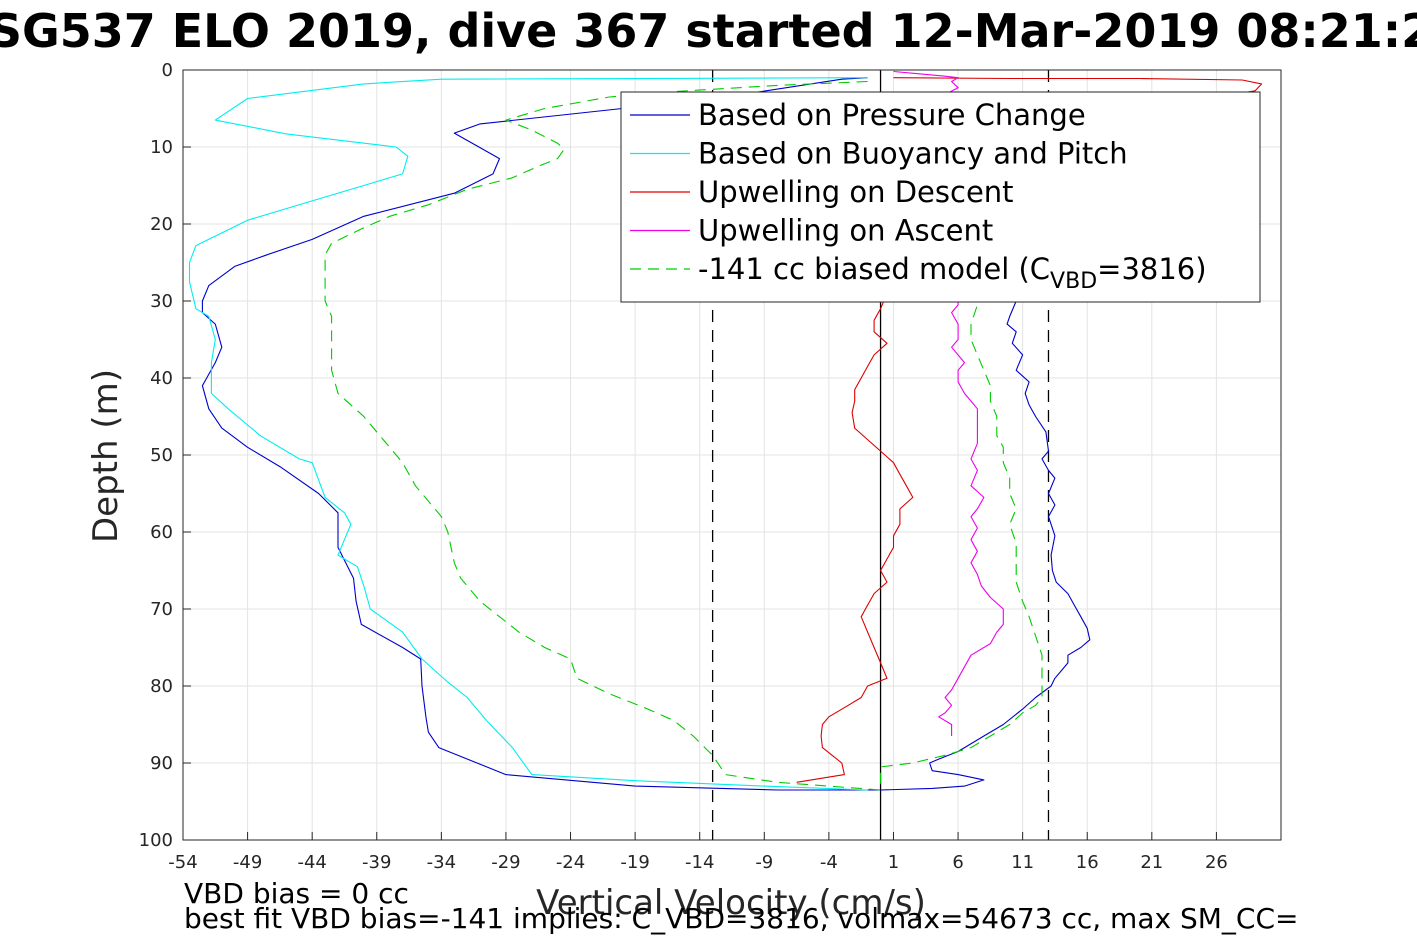  Describe the element at coordinates (161, 224) in the screenshot. I see `y-tick-label: 20` at that location.